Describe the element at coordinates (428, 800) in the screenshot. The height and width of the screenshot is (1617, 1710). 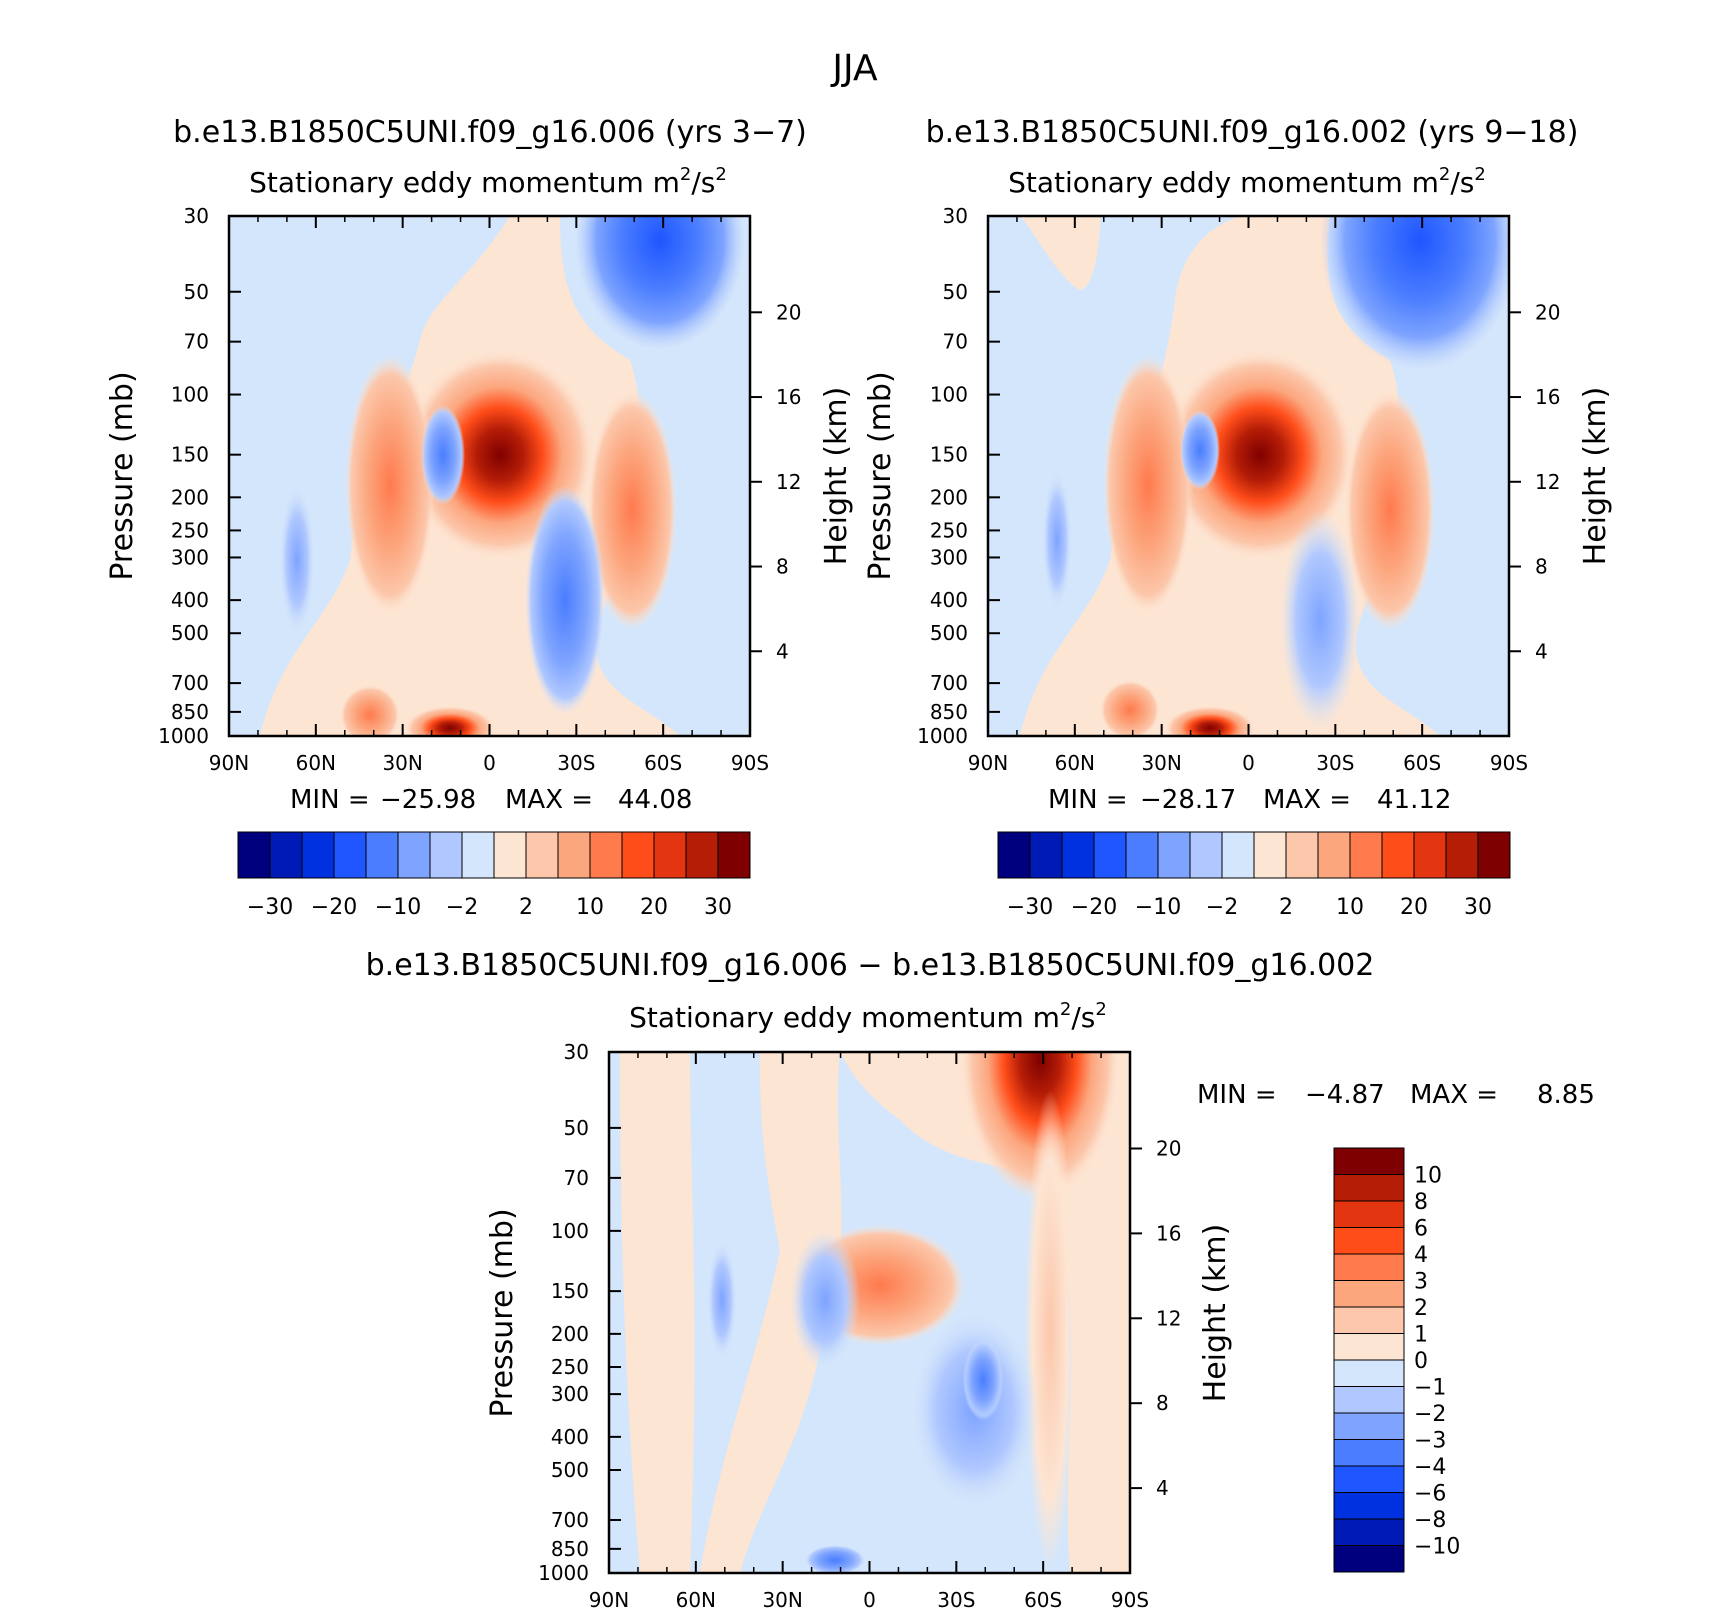
I see `panel-1-min-value: −25.98` at that location.